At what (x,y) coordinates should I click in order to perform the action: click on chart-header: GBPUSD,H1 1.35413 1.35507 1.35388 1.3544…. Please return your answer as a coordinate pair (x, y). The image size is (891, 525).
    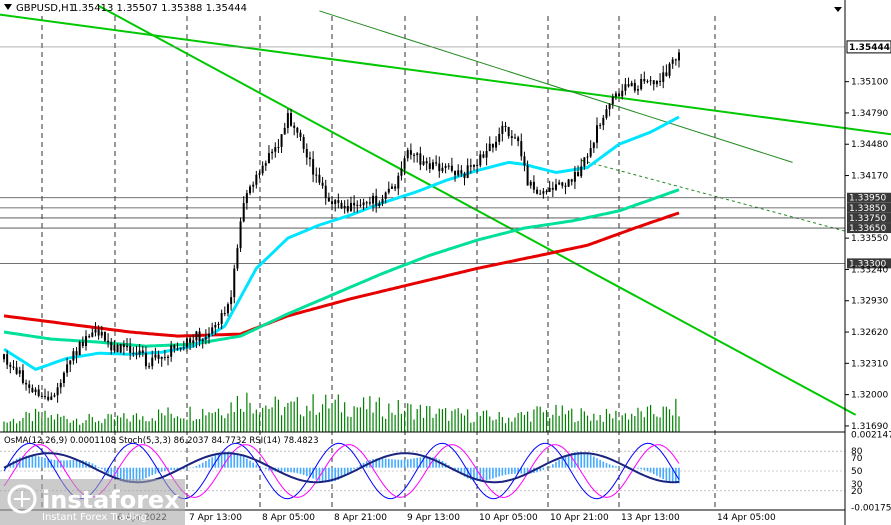
    Looking at the image, I should click on (423, 8).